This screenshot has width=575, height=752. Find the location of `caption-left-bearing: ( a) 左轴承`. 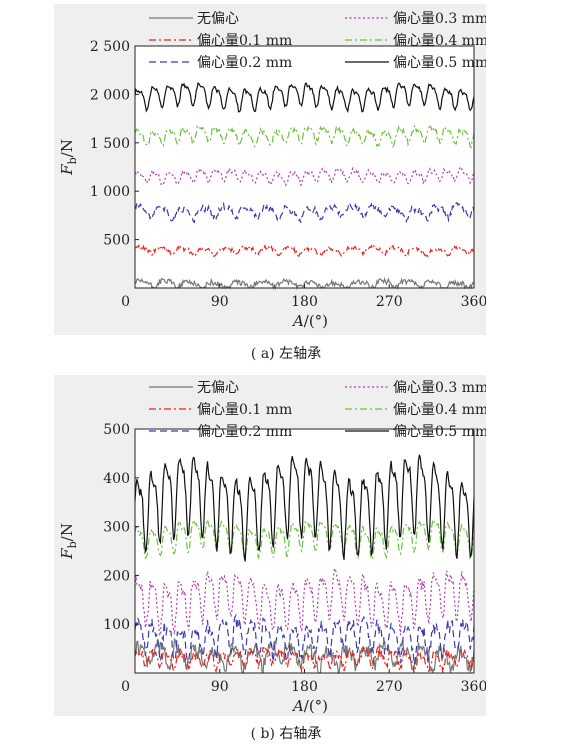

caption-left-bearing: ( a) 左轴承 is located at coordinates (286, 354).